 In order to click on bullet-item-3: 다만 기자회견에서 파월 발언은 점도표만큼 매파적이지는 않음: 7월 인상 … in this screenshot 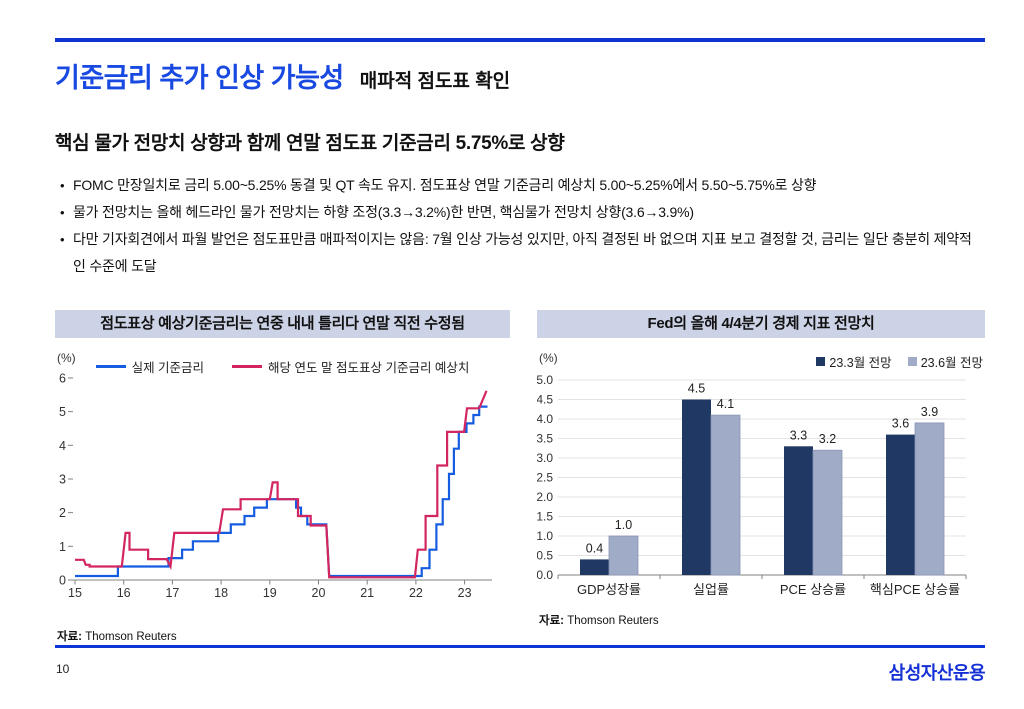, I will do `click(517, 253)`.